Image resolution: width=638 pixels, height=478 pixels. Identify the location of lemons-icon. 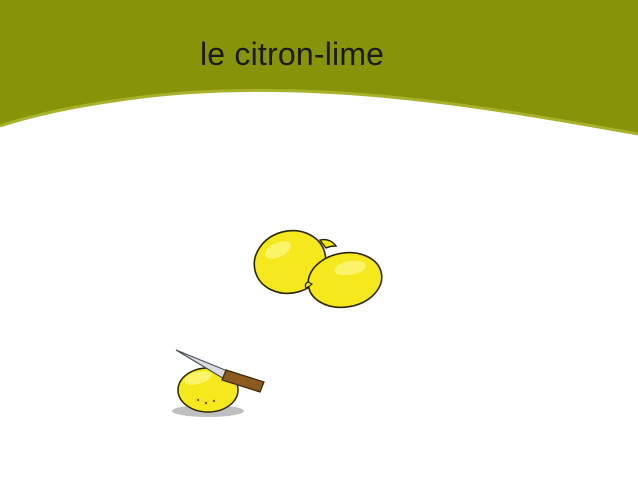
(318, 269).